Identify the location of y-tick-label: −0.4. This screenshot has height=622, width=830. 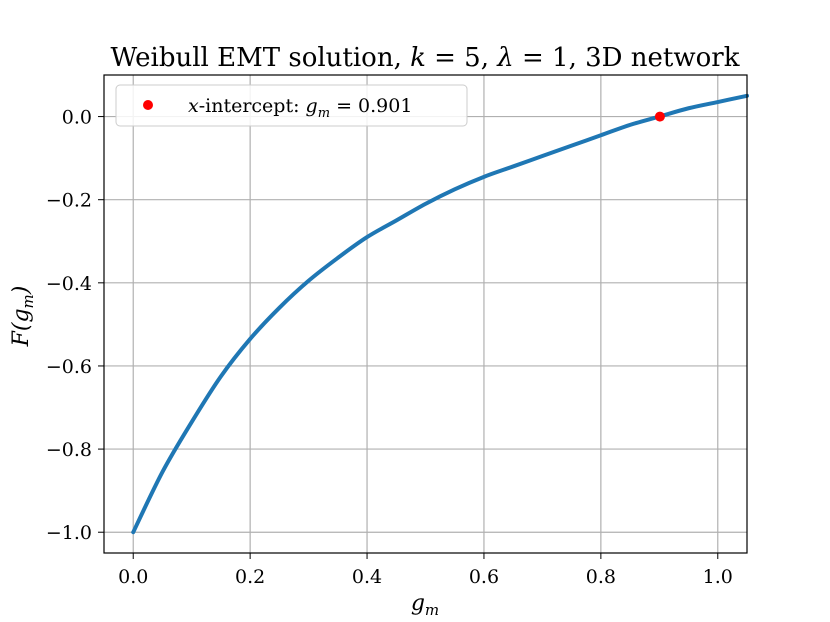
(69, 284).